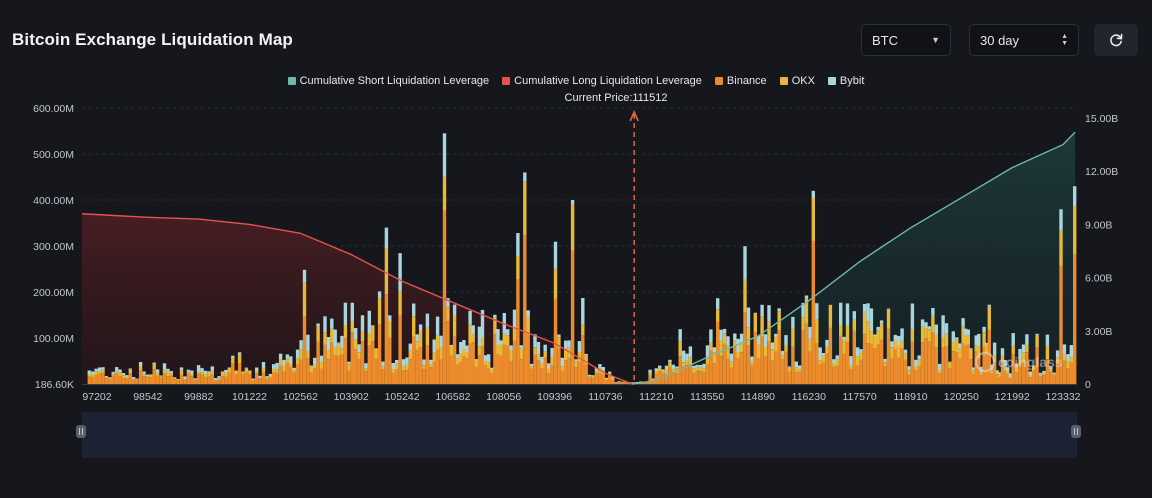  I want to click on current-price-label: Current Price:111512, so click(616, 98).